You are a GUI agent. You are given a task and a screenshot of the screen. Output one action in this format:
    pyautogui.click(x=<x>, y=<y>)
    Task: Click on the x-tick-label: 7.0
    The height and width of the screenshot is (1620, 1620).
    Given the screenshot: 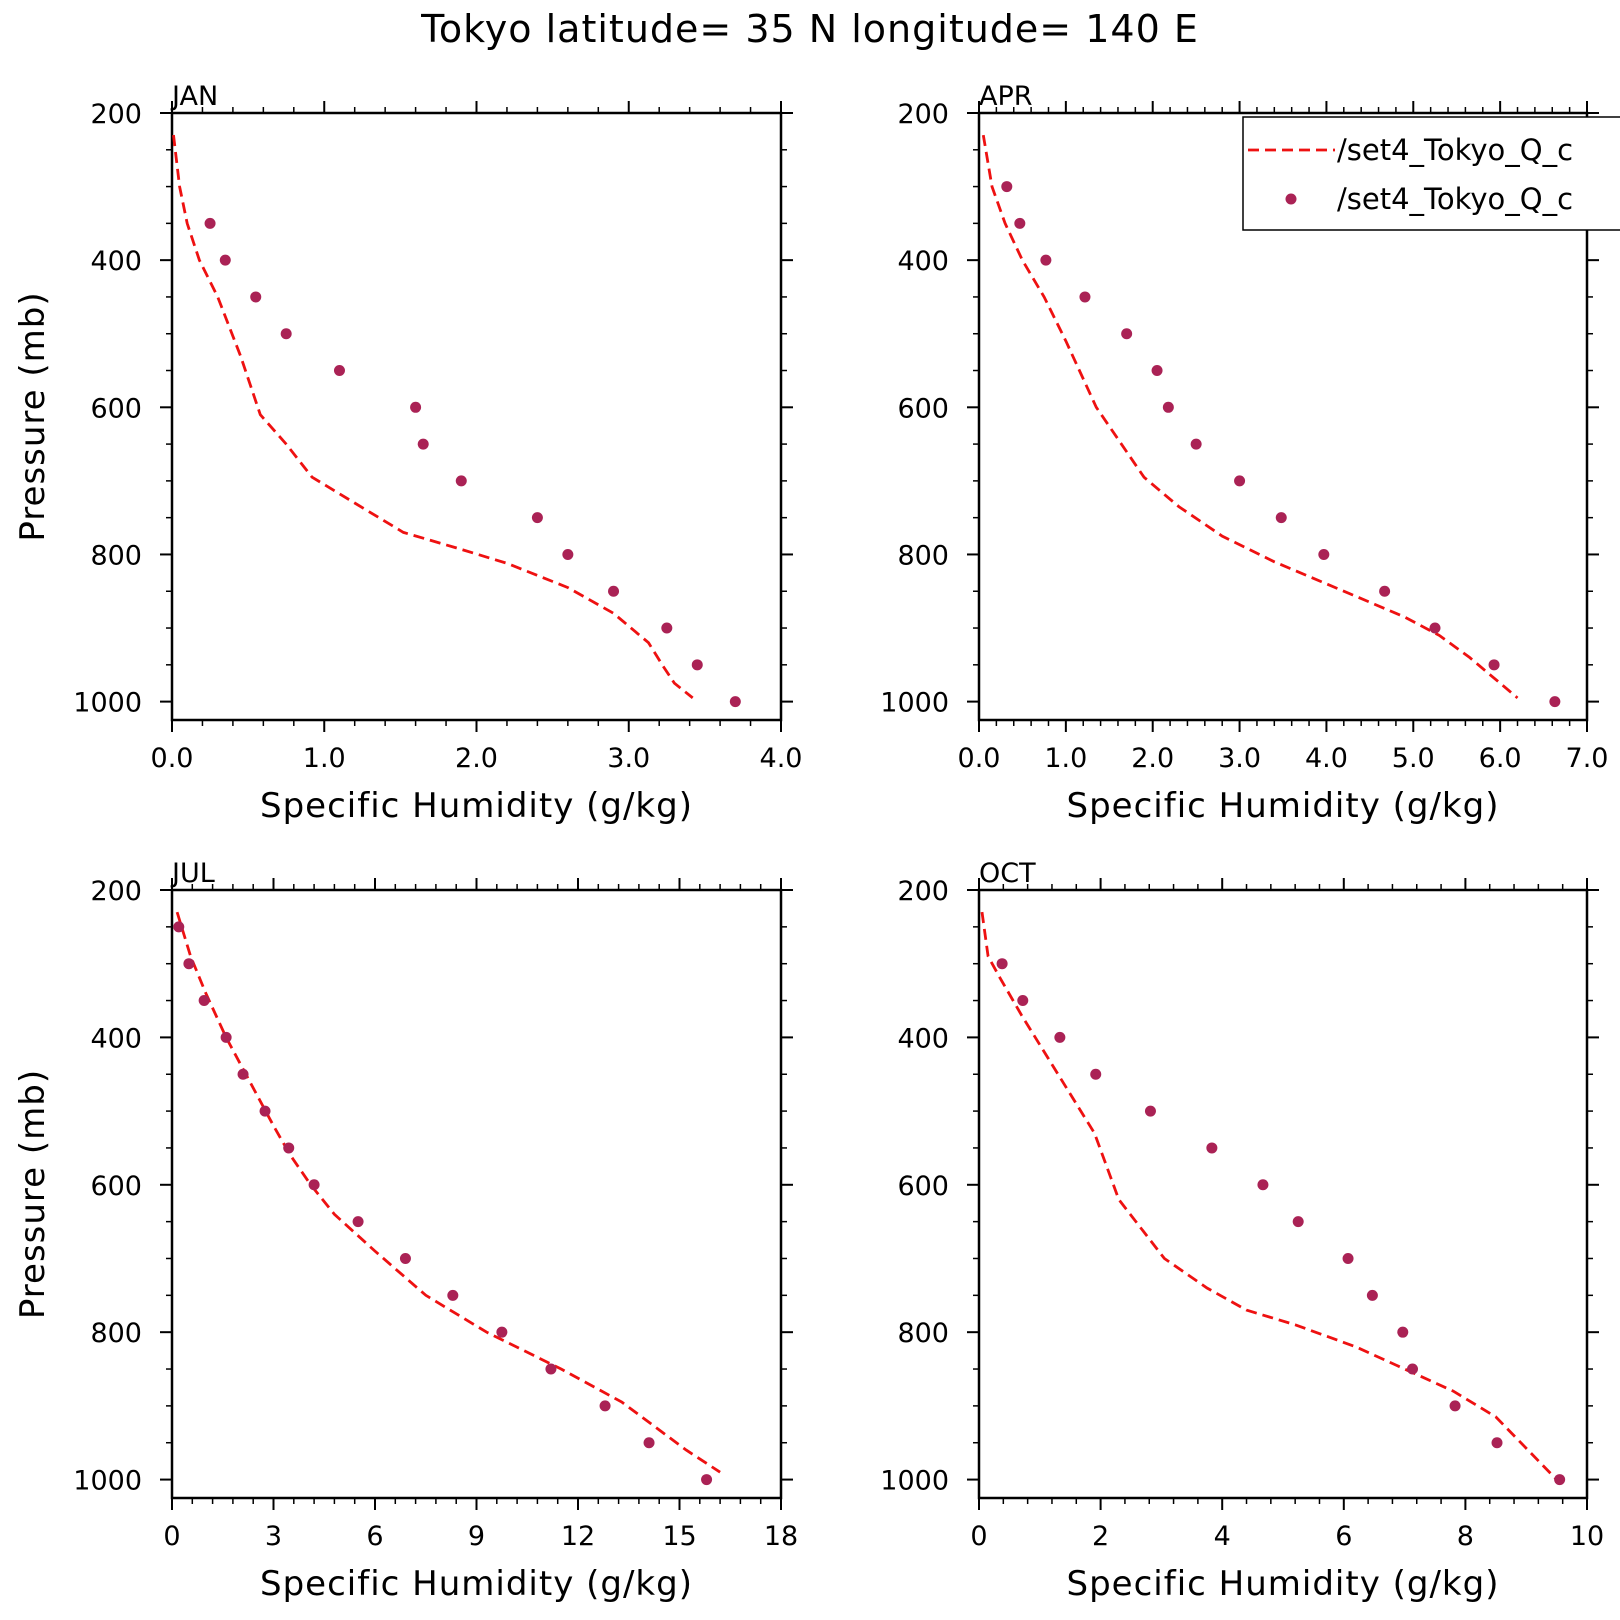 What is the action you would take?
    pyautogui.click(x=1587, y=758)
    